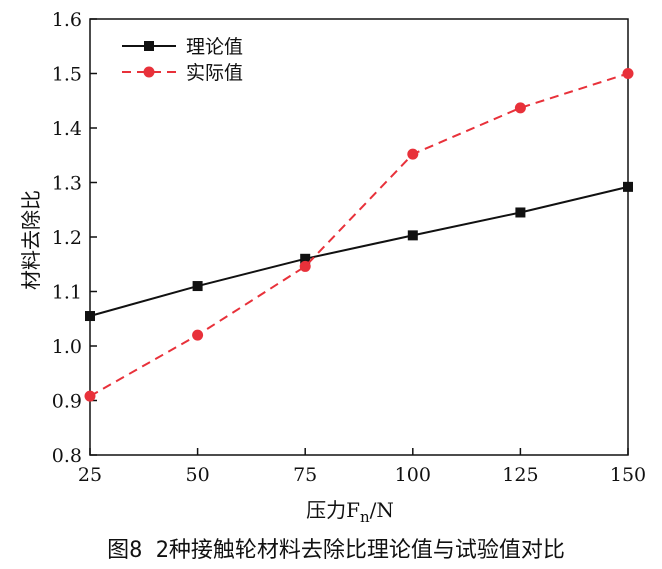 The image size is (662, 569). I want to click on x-axis-title-main: 压力F, so click(333, 510).